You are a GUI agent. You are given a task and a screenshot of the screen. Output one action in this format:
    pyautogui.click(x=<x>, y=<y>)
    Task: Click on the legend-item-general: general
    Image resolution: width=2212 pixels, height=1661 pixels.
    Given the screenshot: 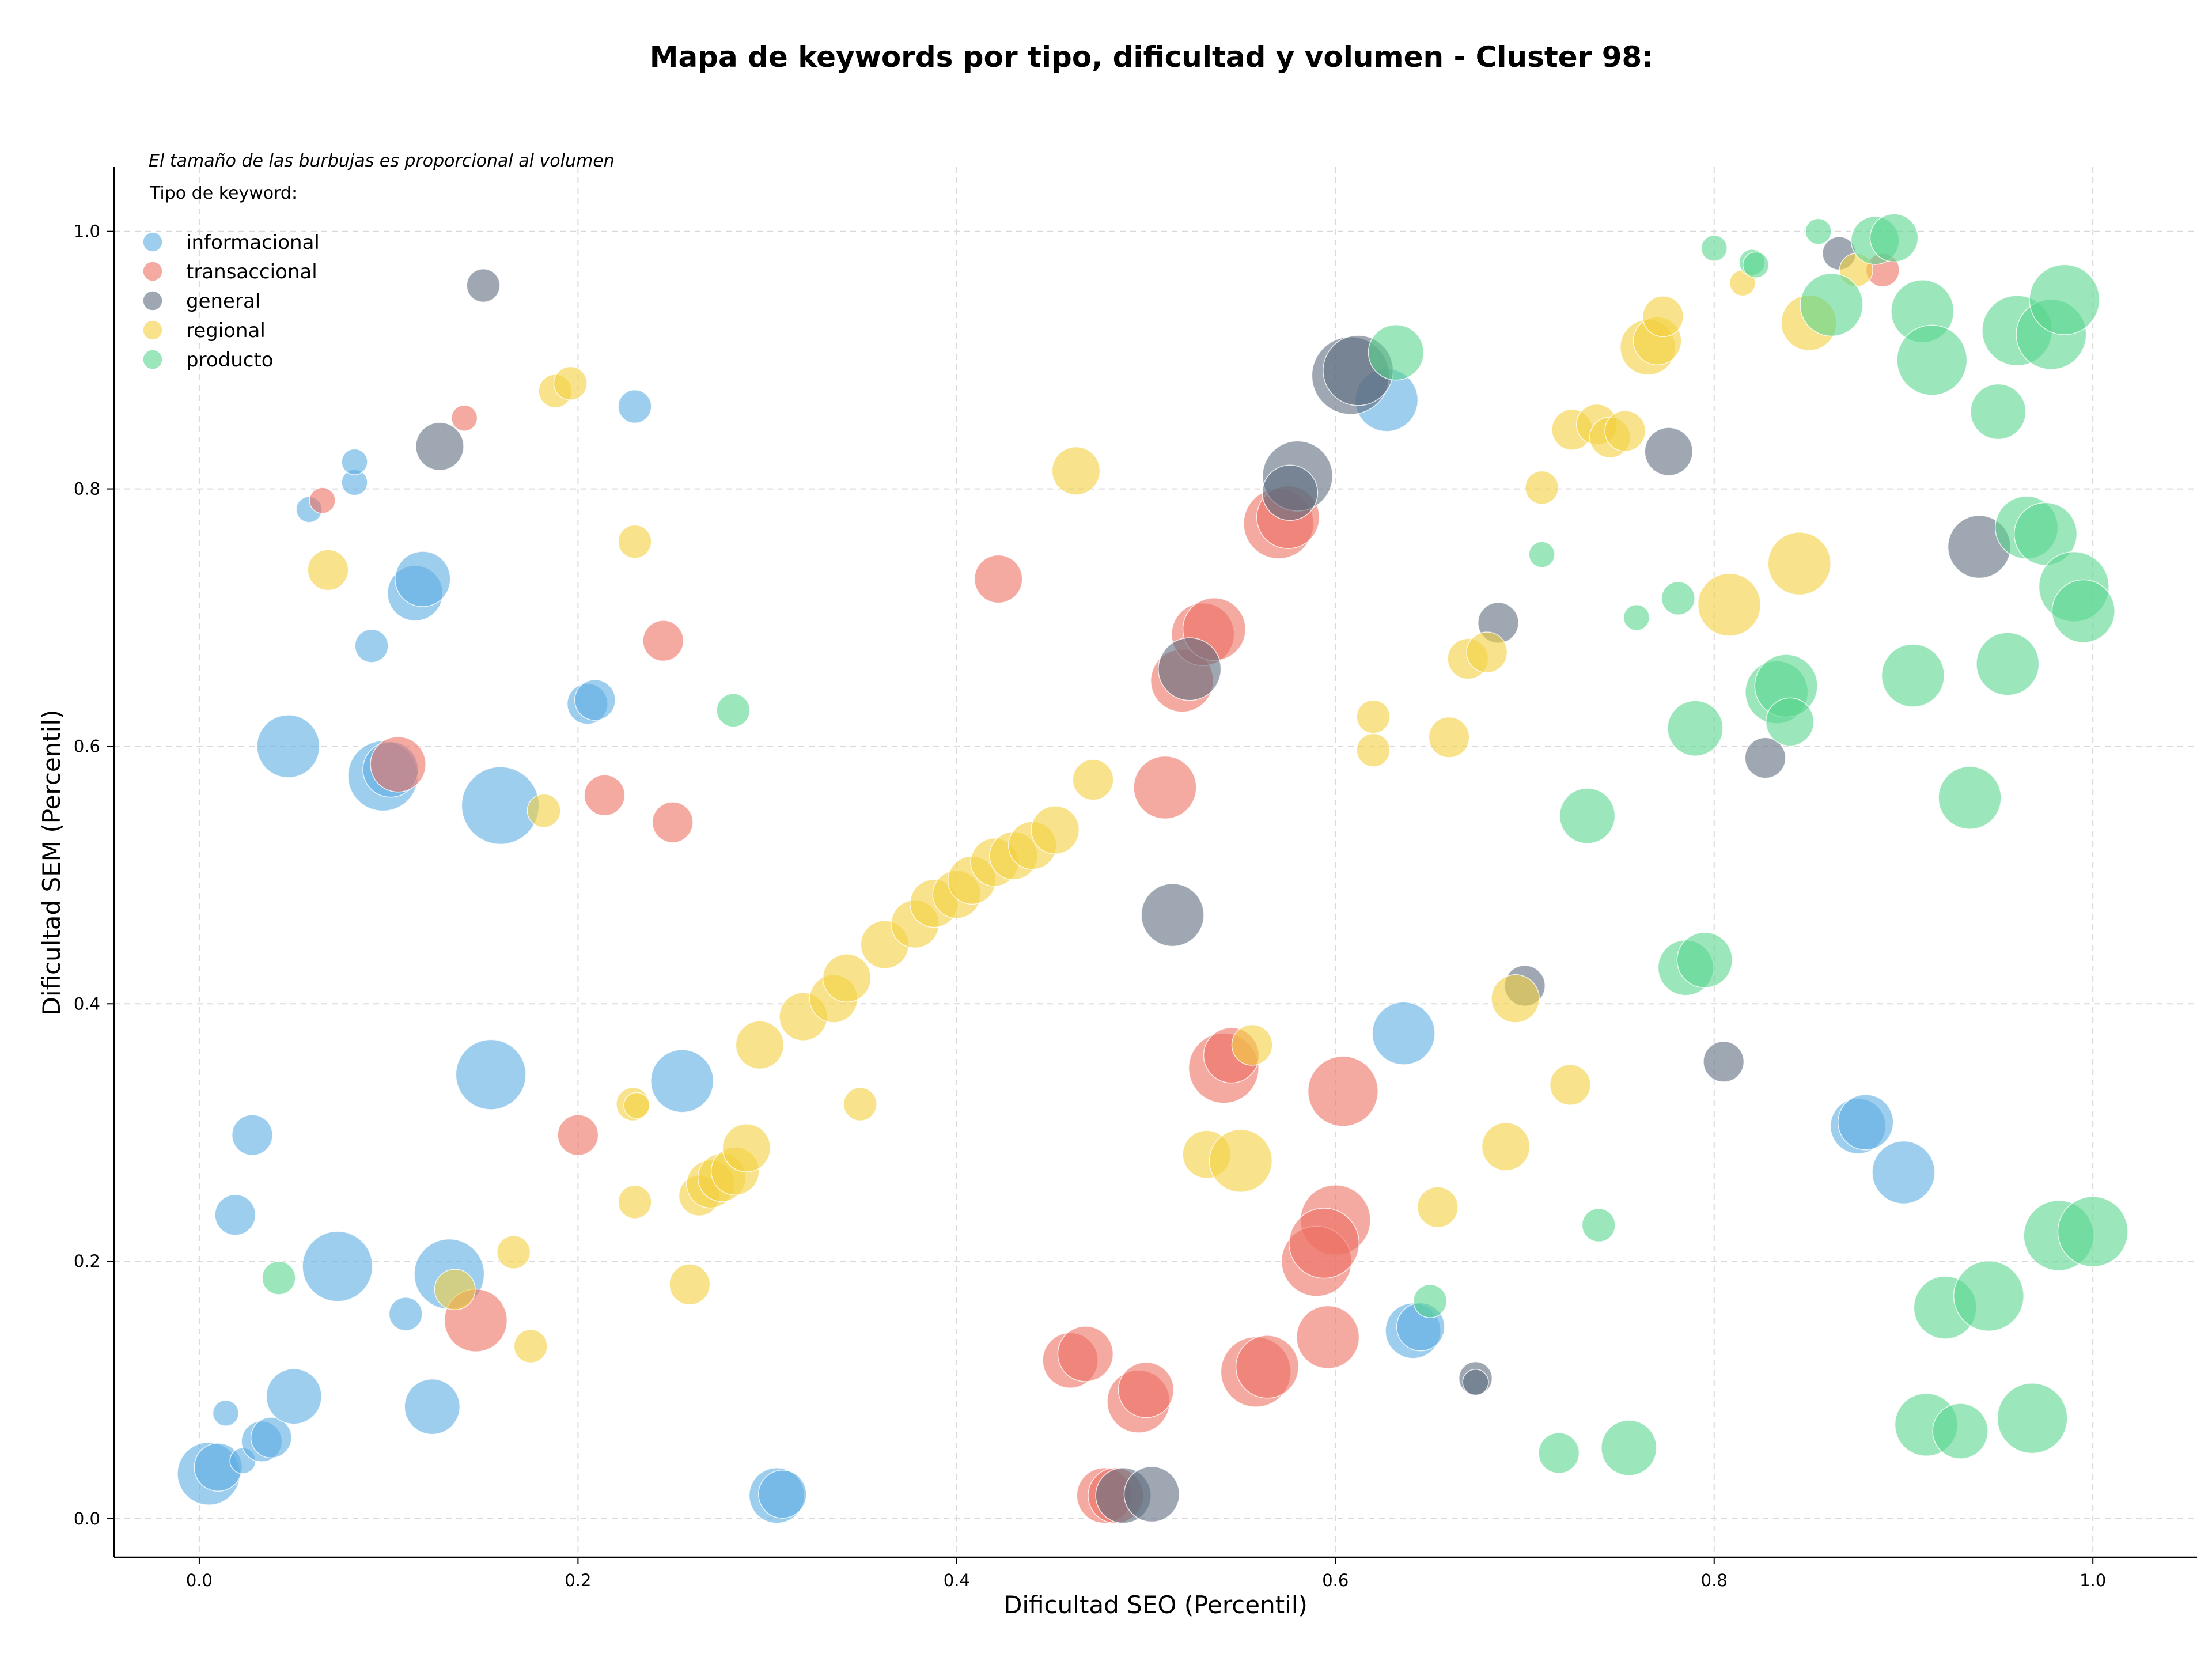 What is the action you would take?
    pyautogui.click(x=201, y=301)
    